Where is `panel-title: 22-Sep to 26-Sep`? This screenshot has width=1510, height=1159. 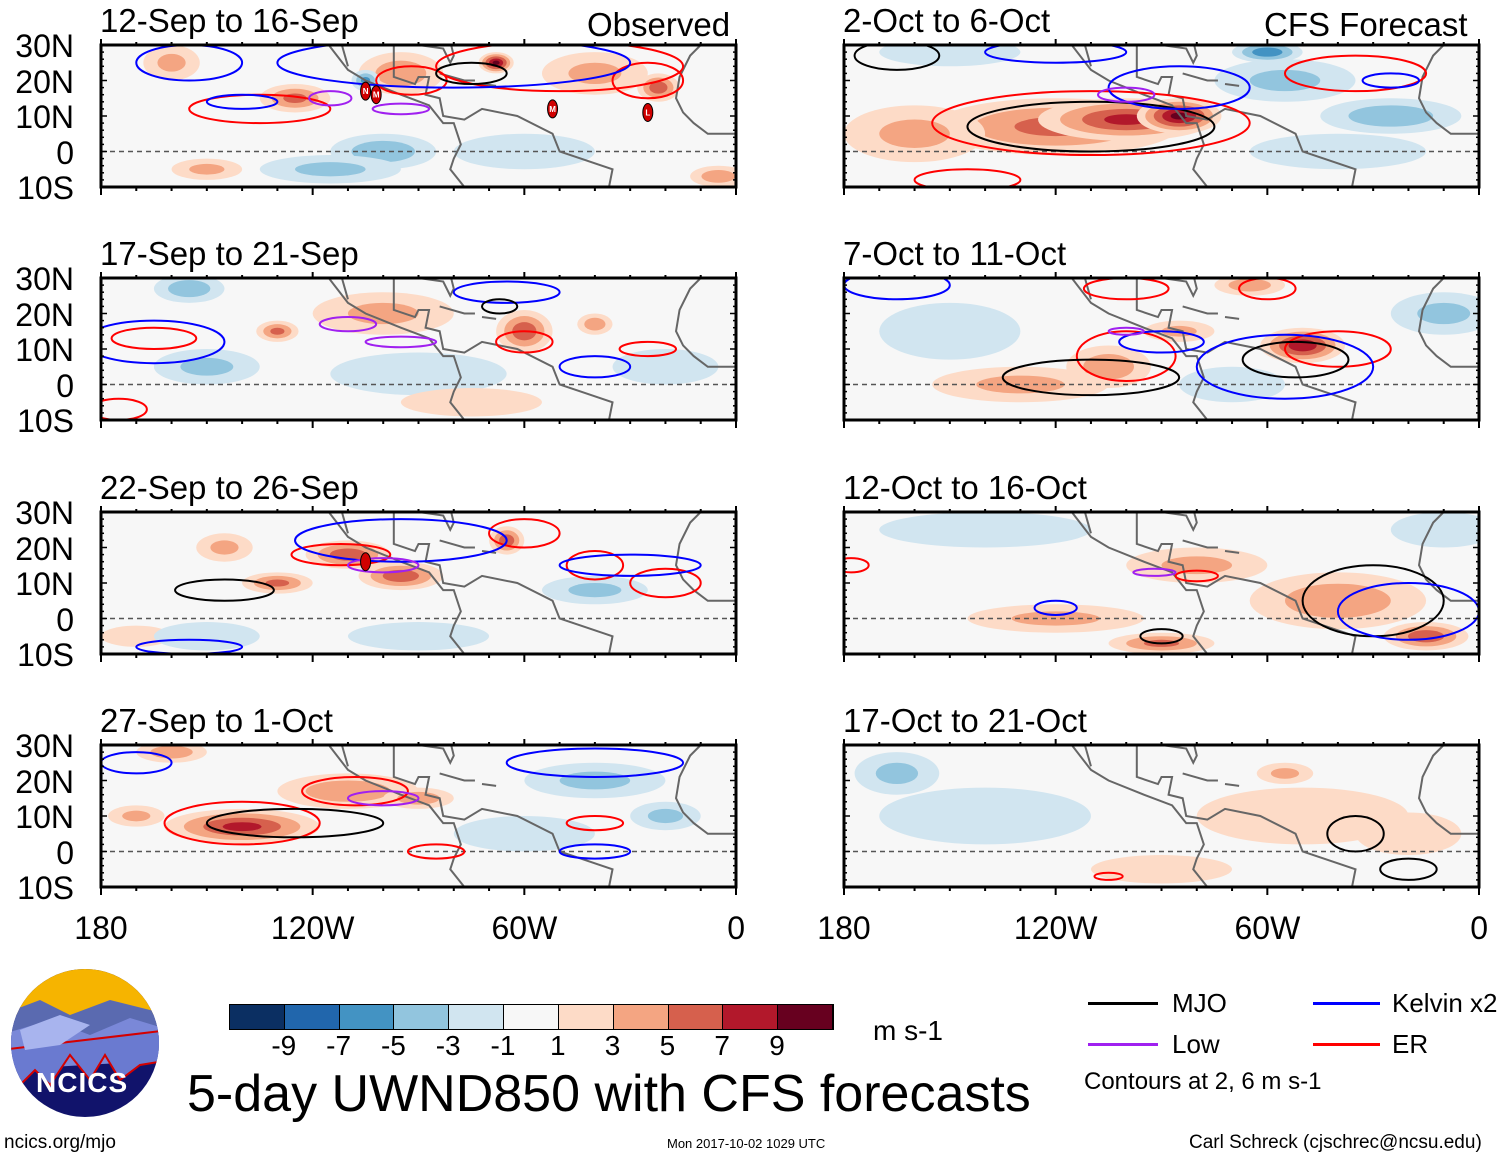 panel-title: 22-Sep to 26-Sep is located at coordinates (229, 487).